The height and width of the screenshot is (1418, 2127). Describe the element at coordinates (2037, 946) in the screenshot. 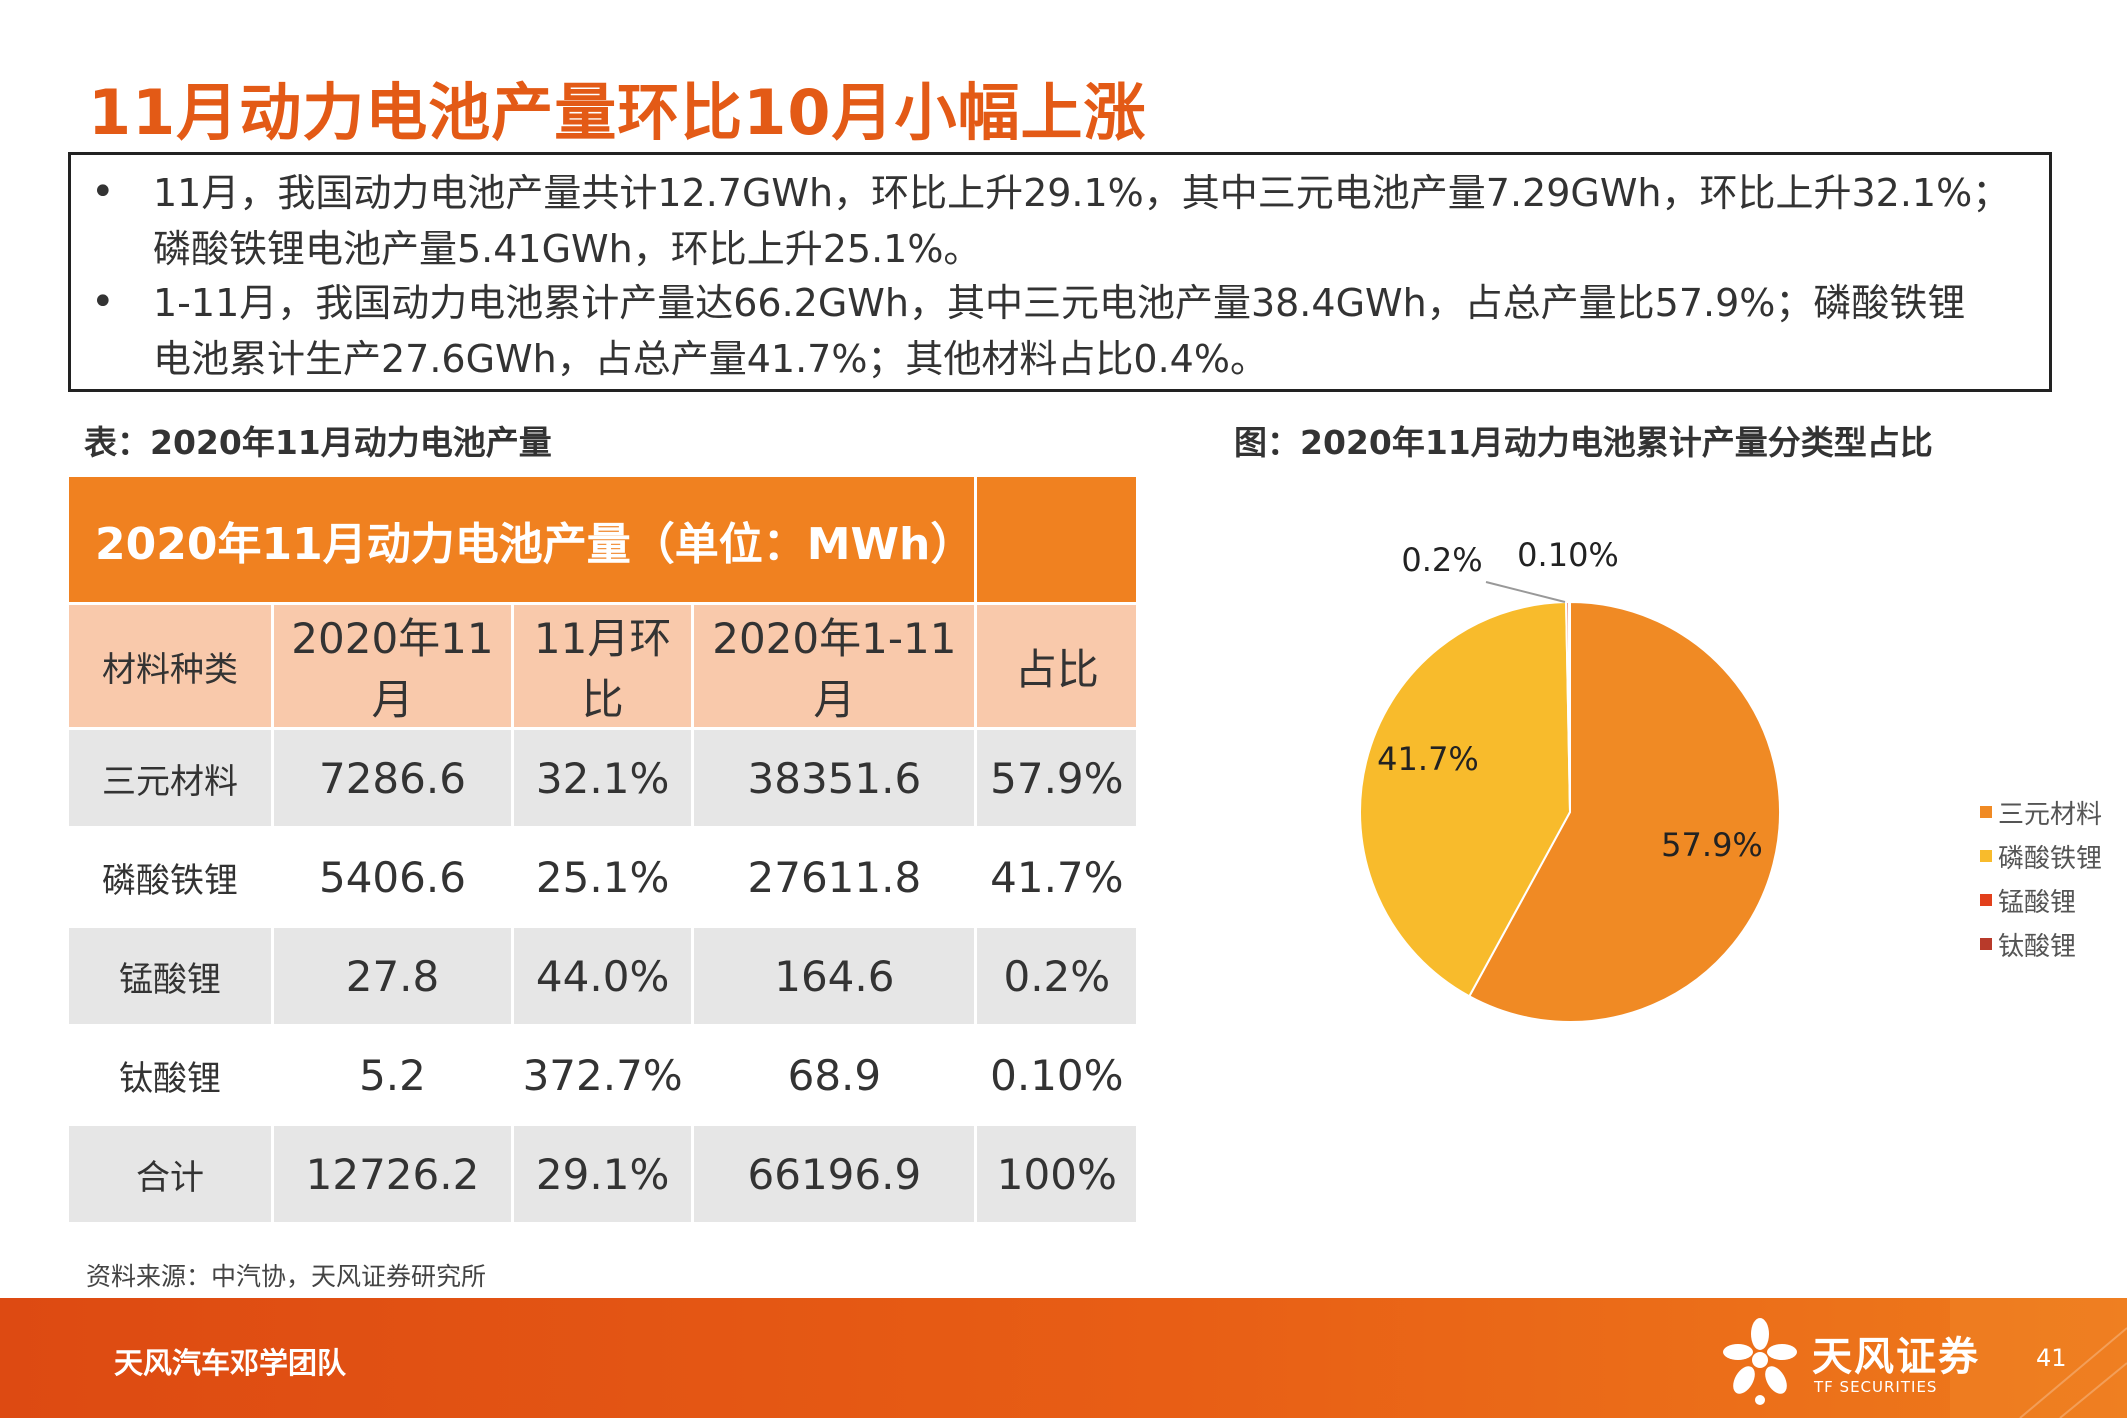

I see `legend-label: 钛酸锂` at that location.